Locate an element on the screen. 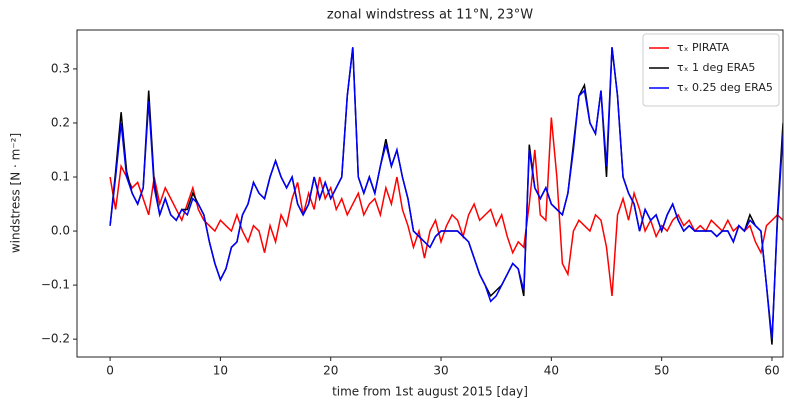 The height and width of the screenshot is (403, 811). x-axis-label: time from 1st august 2015 [day] is located at coordinates (430, 392).